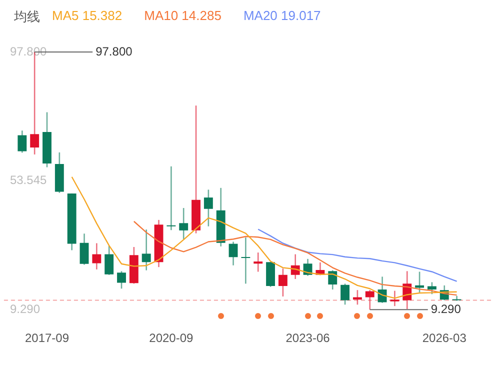 The width and height of the screenshot is (493, 370). Describe the element at coordinates (114, 51) in the screenshot. I see `annotation: 97.800` at that location.